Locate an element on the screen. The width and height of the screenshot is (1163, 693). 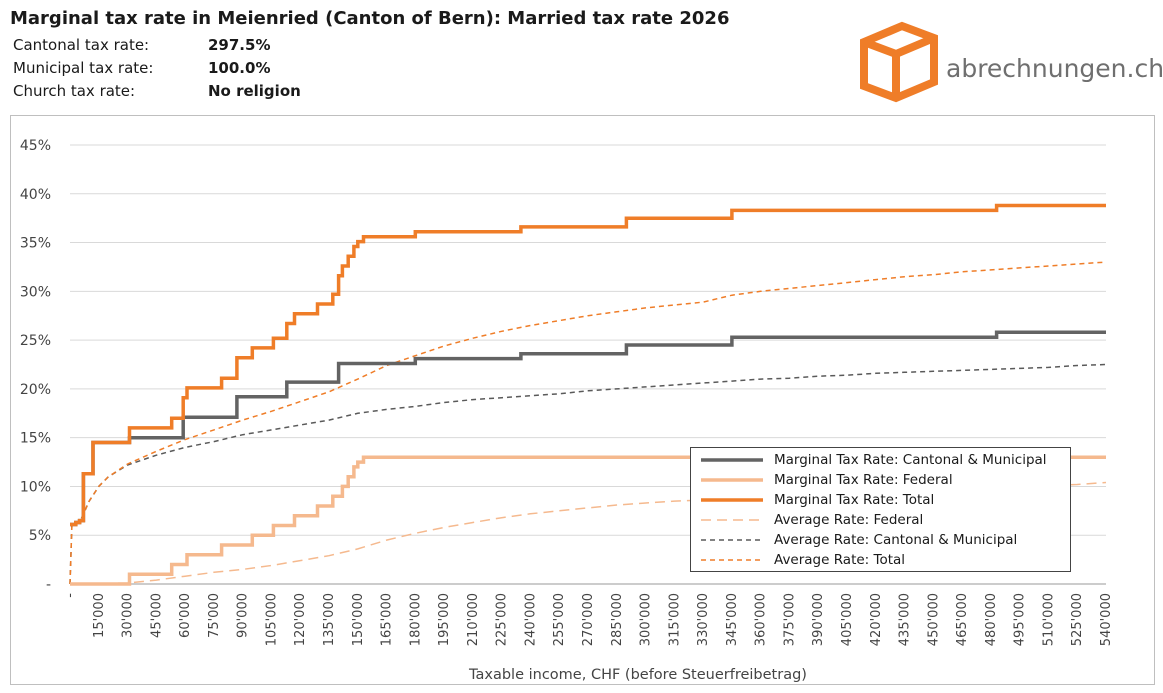
x-tick-label: 510'000 is located at coordinates (1048, 619).